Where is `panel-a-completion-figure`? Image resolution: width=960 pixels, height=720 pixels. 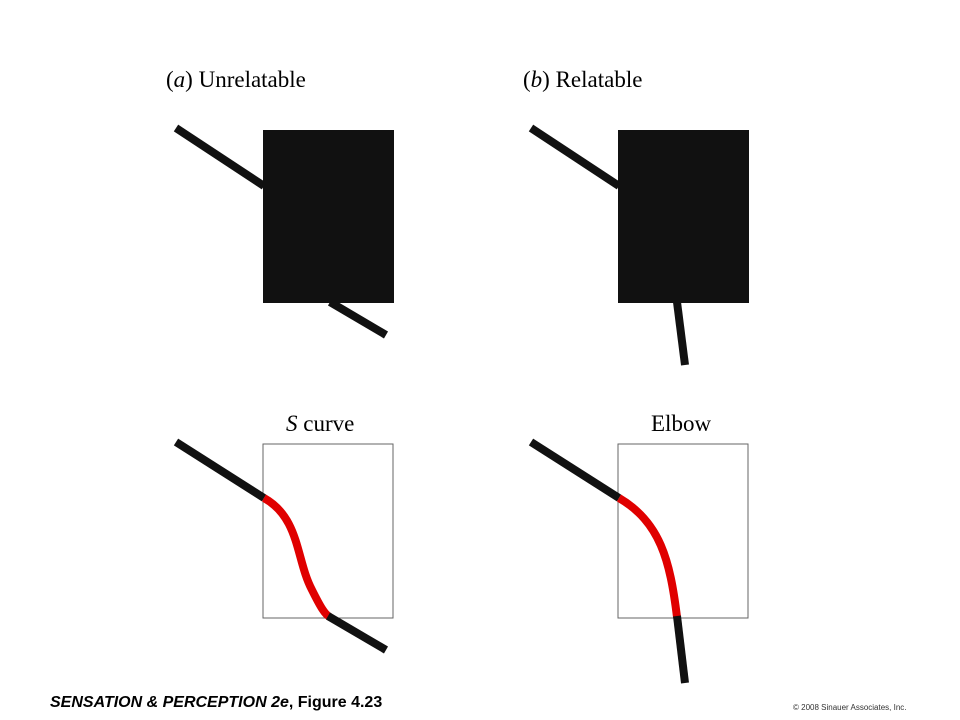 panel-a-completion-figure is located at coordinates (283, 546).